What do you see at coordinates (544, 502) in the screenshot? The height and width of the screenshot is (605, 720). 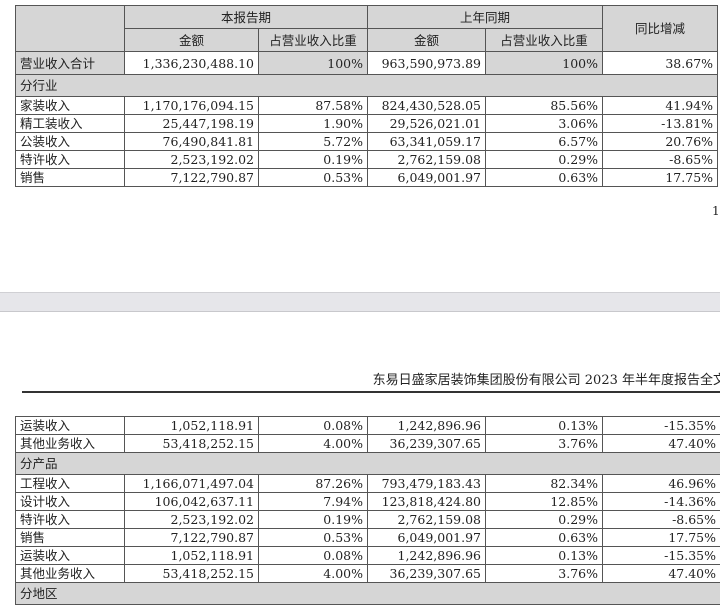 I see `cell-prev-pct: 12.85%` at bounding box center [544, 502].